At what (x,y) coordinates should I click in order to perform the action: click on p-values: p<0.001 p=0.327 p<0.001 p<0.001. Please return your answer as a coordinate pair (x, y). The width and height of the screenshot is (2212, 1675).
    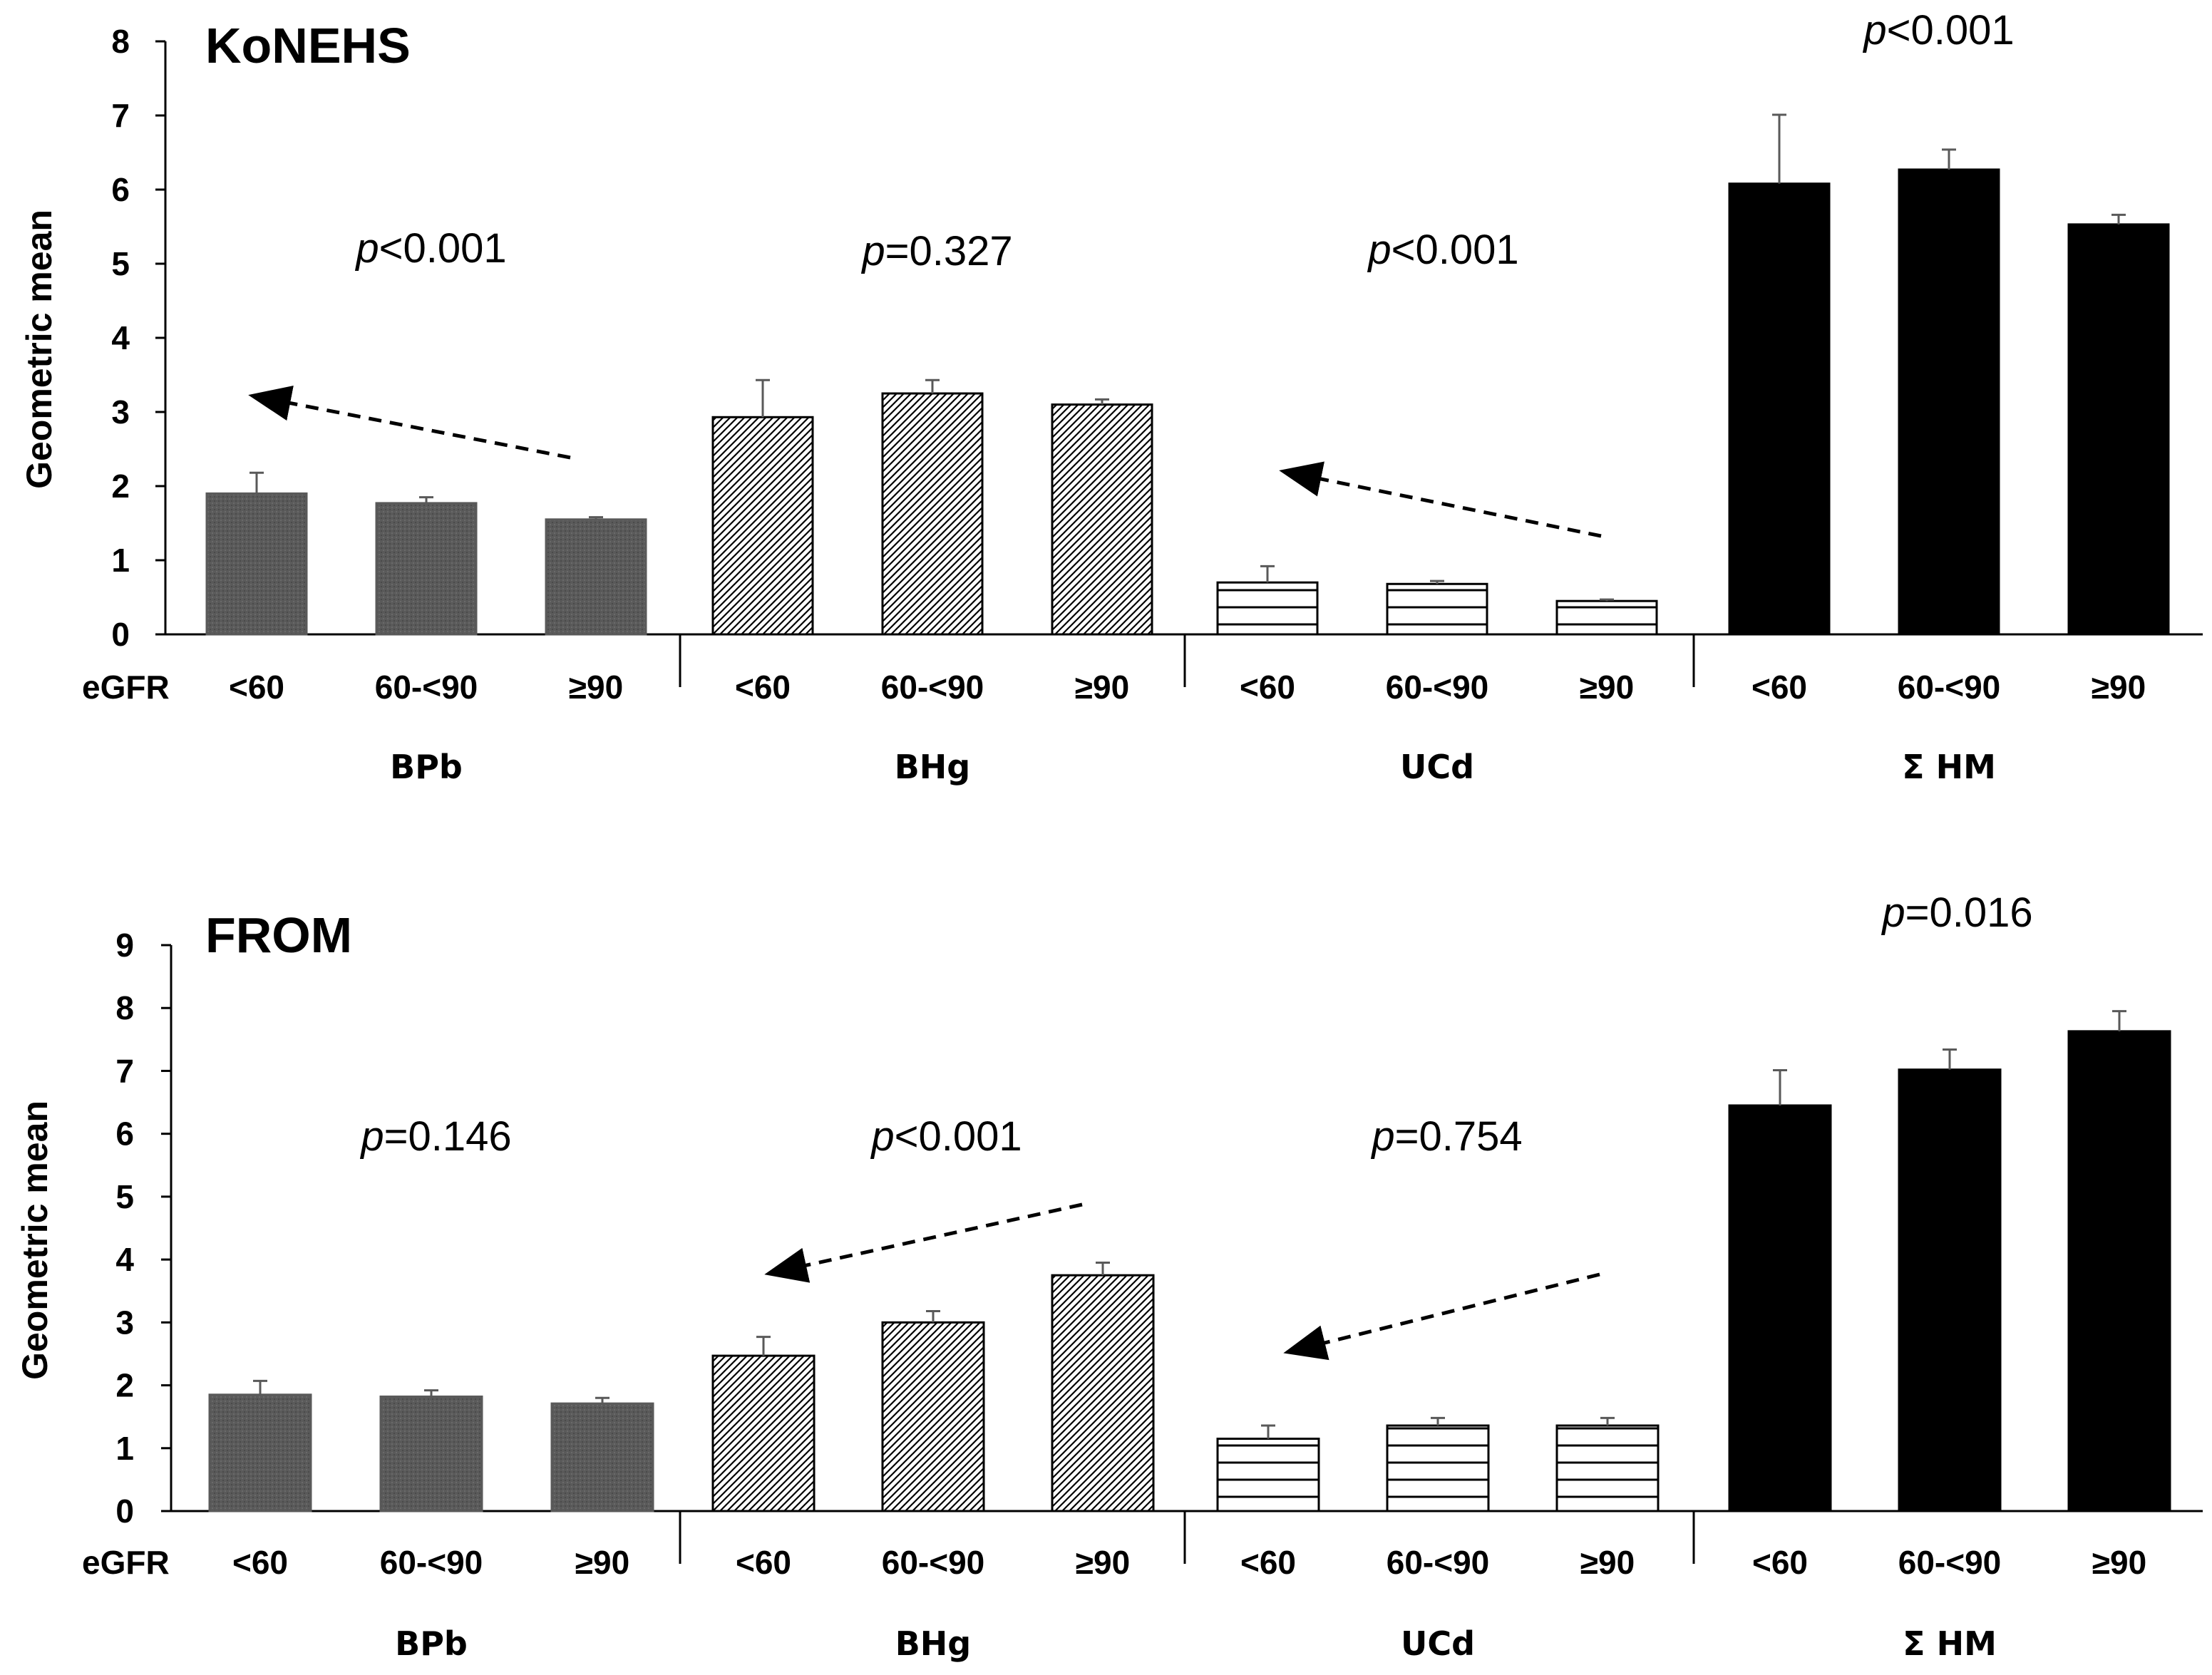
    Looking at the image, I should click on (1184, 140).